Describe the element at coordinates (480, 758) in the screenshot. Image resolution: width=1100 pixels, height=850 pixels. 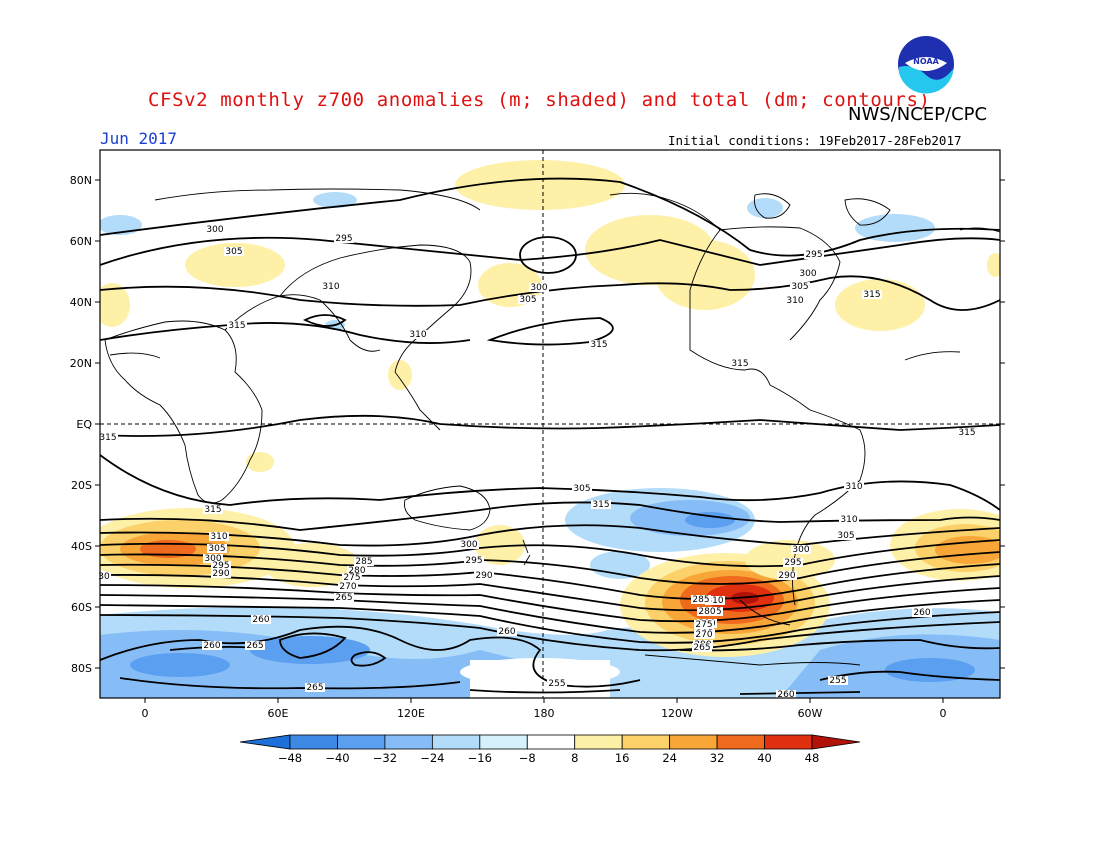
I see `colorbar-label: −16` at that location.